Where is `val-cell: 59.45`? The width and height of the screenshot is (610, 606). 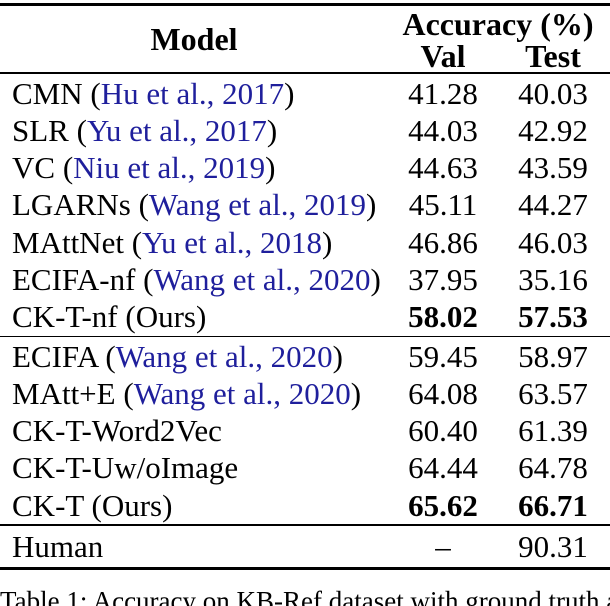
val-cell: 59.45 is located at coordinates (443, 356).